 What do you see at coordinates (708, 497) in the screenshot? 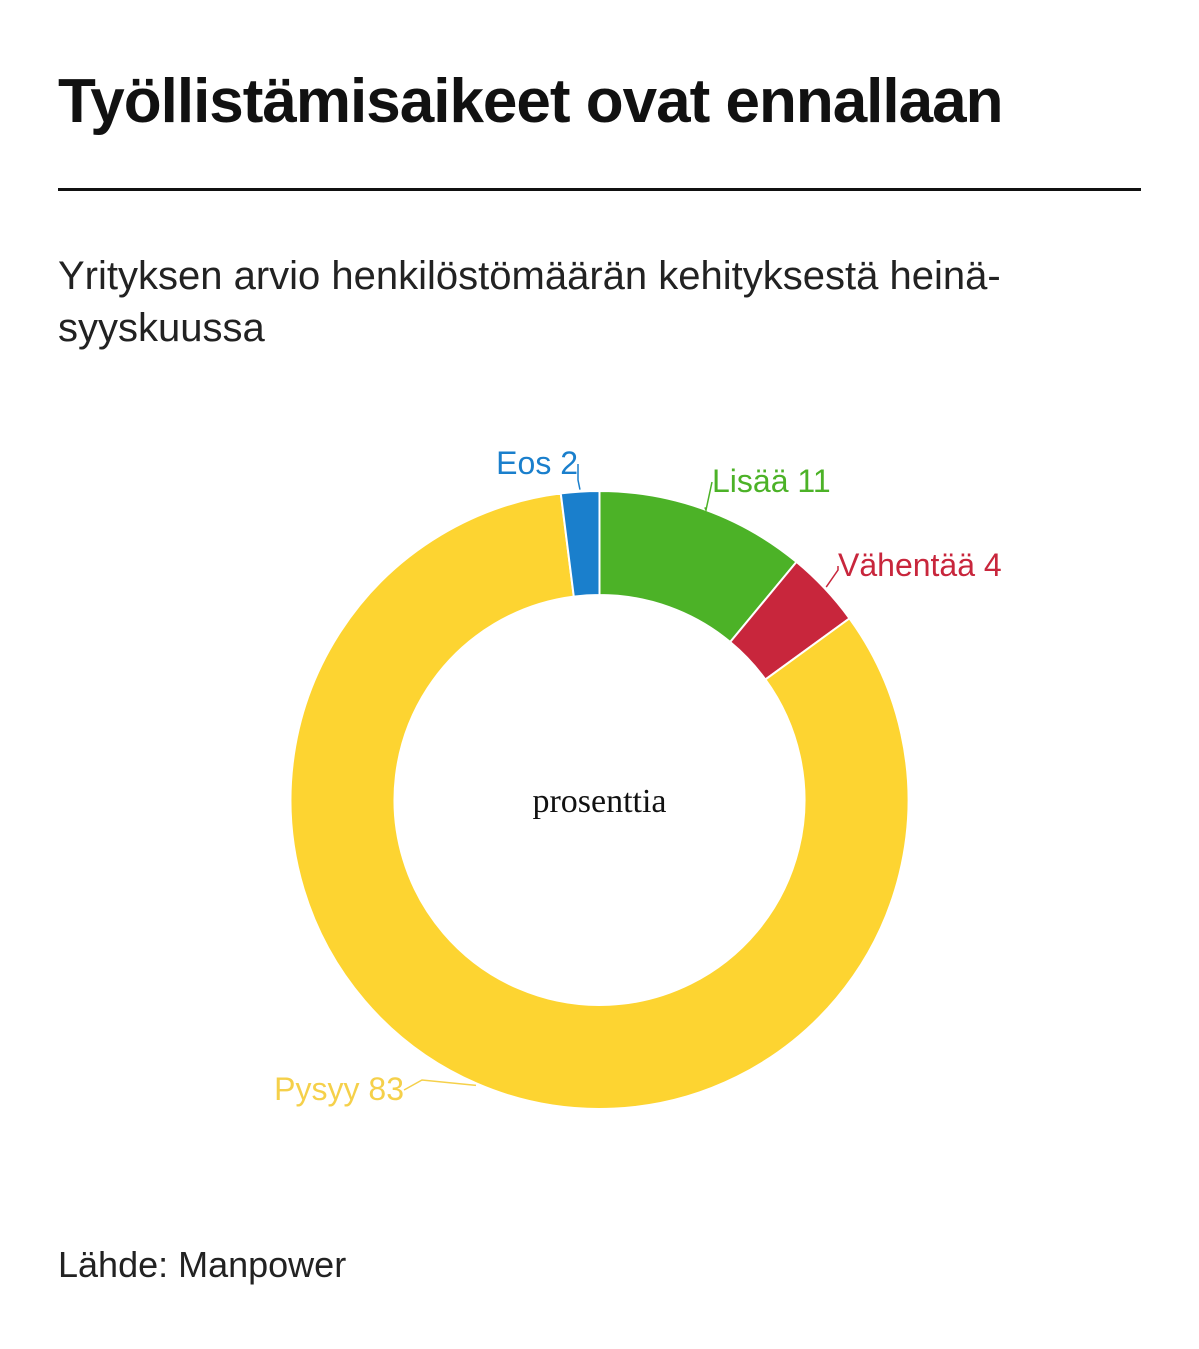
I see `leader-line-lisää` at bounding box center [708, 497].